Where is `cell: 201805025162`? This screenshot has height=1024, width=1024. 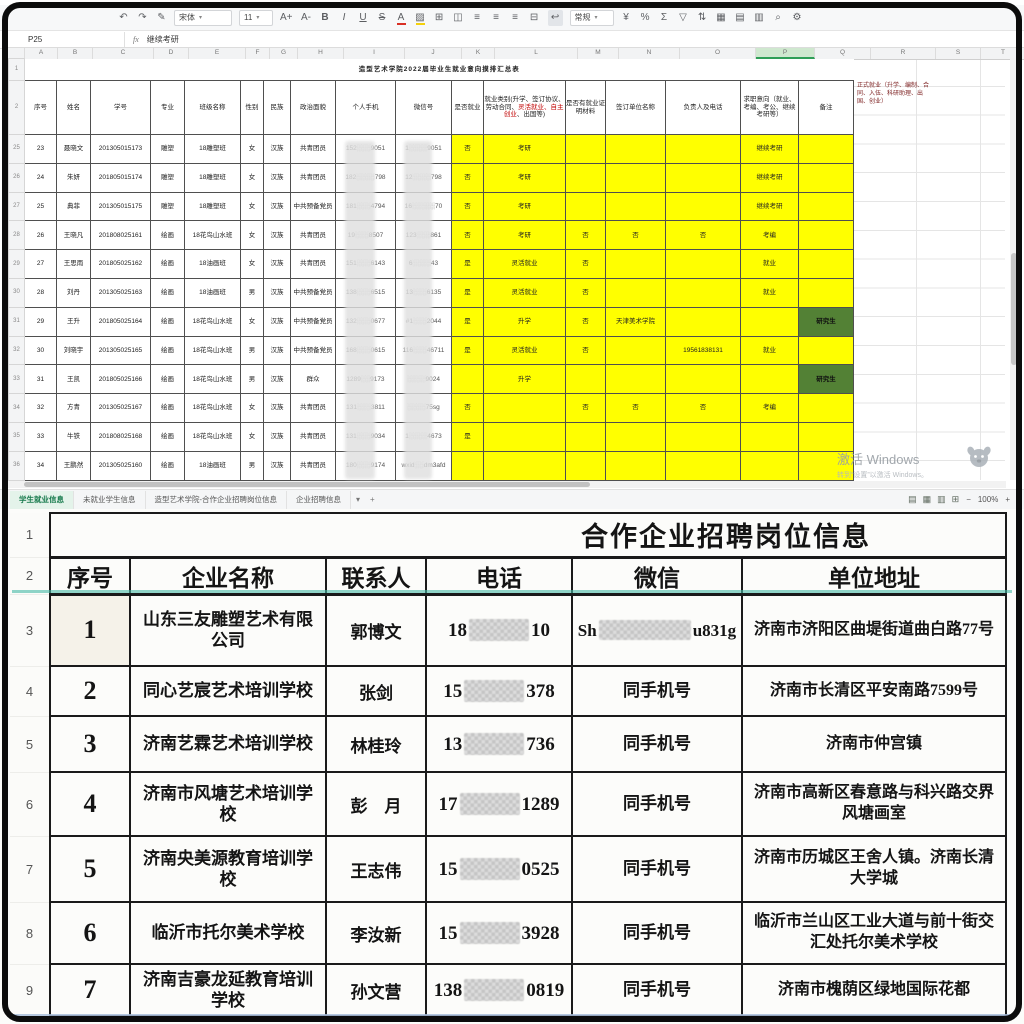 cell: 201805025162 is located at coordinates (120, 264).